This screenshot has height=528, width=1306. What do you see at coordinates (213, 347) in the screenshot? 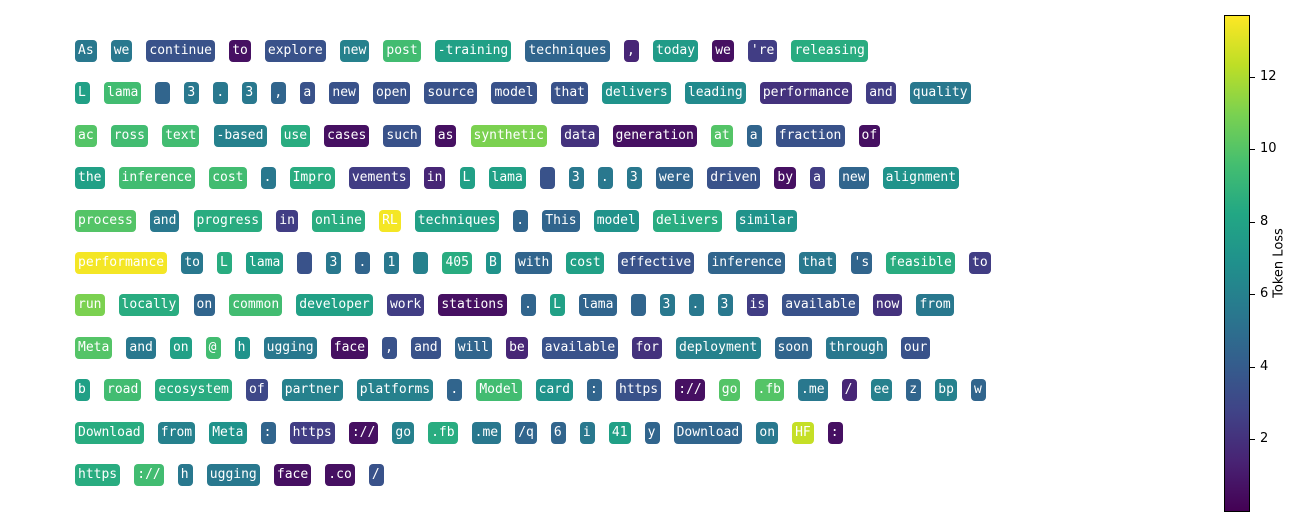
I see `token-cell: @` at bounding box center [213, 347].